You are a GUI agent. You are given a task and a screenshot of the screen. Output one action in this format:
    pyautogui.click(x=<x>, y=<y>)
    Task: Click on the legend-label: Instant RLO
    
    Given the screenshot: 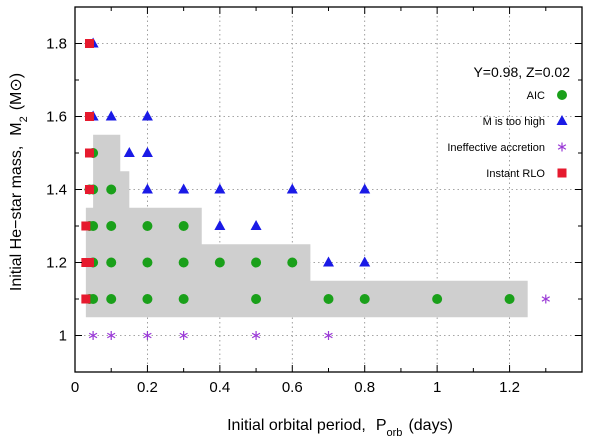 What is the action you would take?
    pyautogui.click(x=515, y=174)
    